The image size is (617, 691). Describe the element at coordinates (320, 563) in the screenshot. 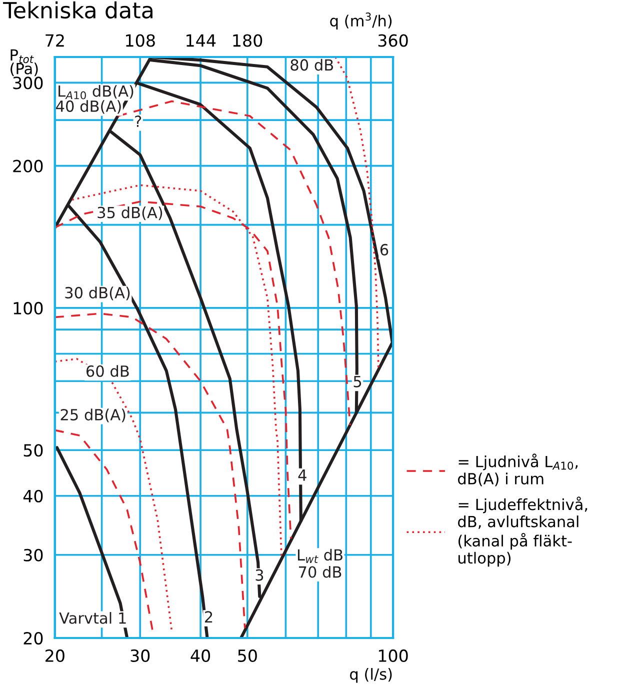

I see `annotation: L$_{wt}$ dB 70 dB` at that location.